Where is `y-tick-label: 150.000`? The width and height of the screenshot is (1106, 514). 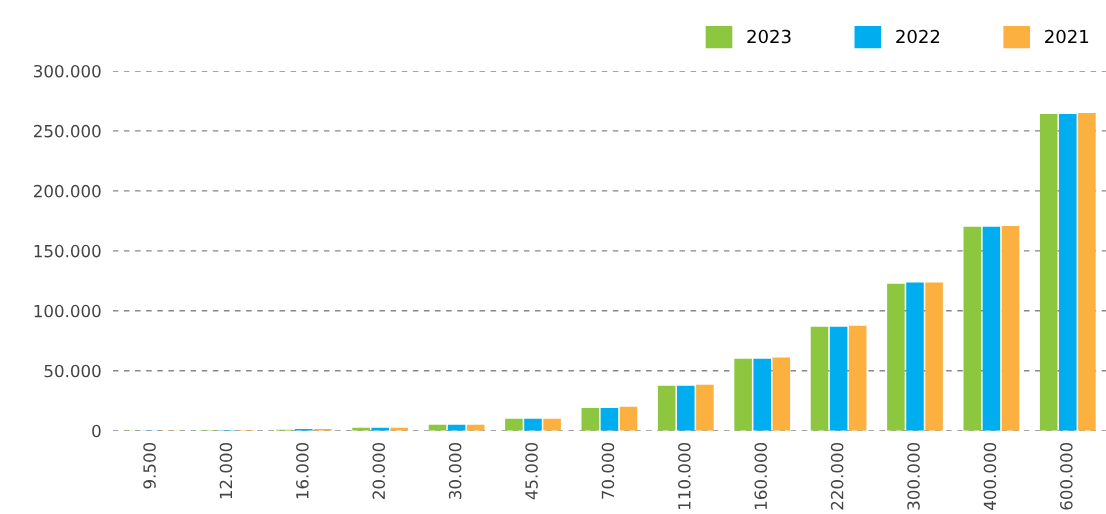
y-tick-label: 150.000 is located at coordinates (67, 251).